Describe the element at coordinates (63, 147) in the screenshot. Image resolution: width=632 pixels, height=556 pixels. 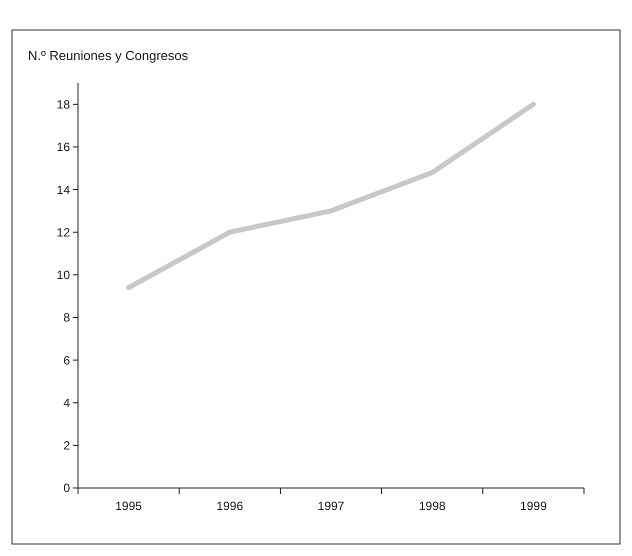
I see `y-tick-label: 16` at that location.